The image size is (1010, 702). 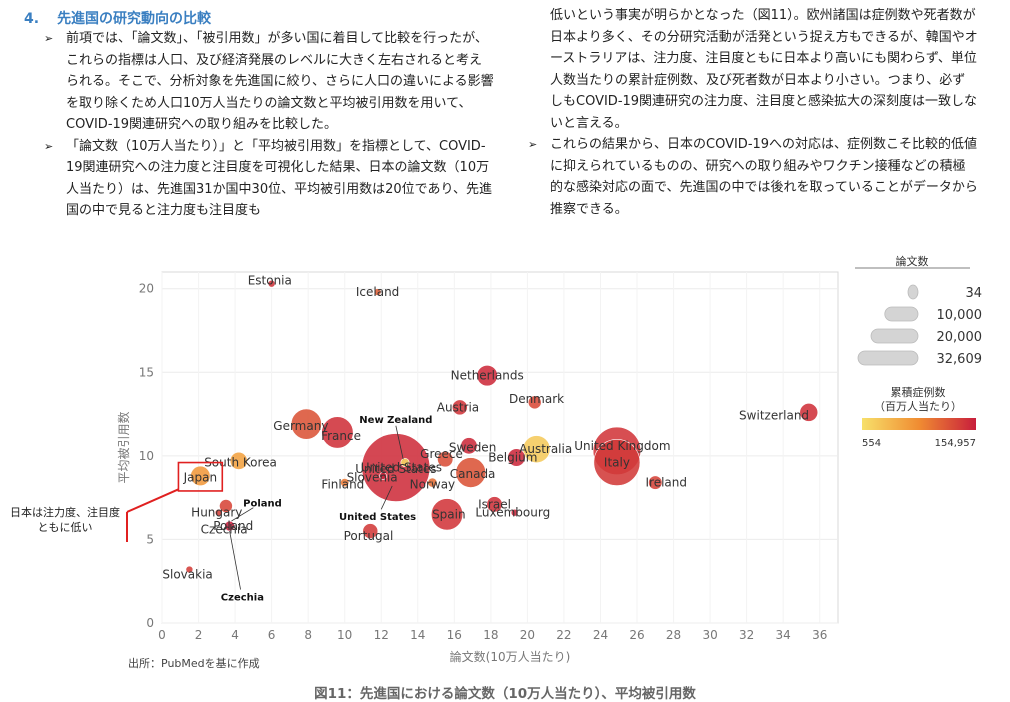 I want to click on y-tick-label: 15, so click(x=146, y=372).